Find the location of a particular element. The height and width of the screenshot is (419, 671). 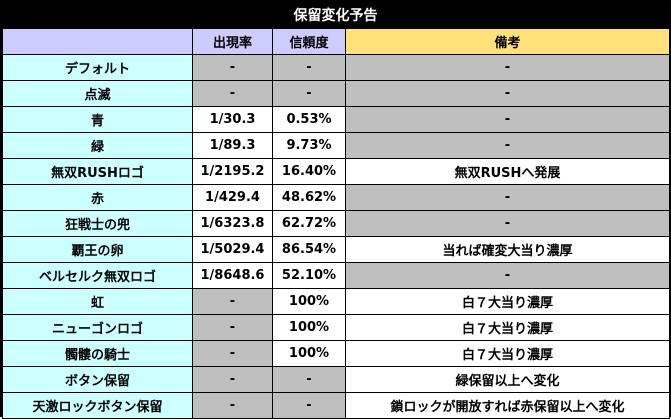

row-rate: 1/8648.6 is located at coordinates (232, 275).